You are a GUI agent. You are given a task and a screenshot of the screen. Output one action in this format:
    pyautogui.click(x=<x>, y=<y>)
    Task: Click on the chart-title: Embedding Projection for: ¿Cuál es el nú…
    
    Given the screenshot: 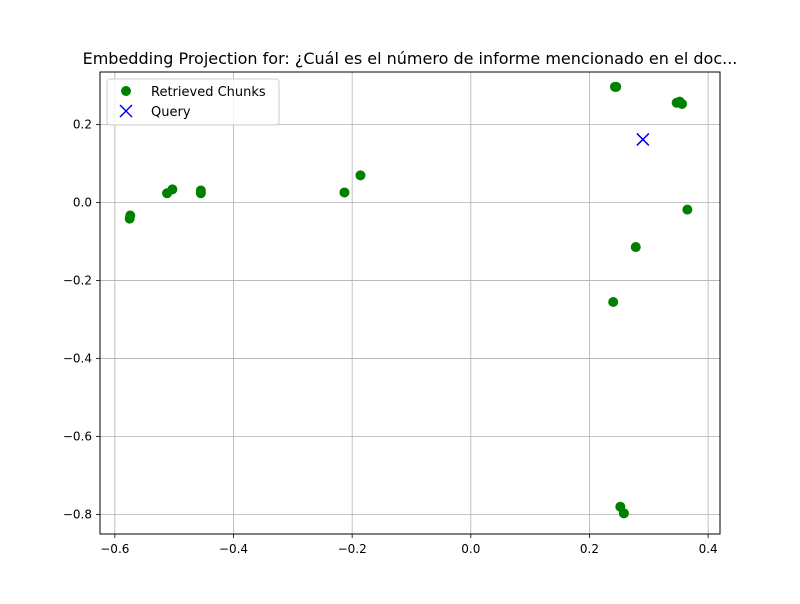 What is the action you would take?
    pyautogui.click(x=410, y=58)
    